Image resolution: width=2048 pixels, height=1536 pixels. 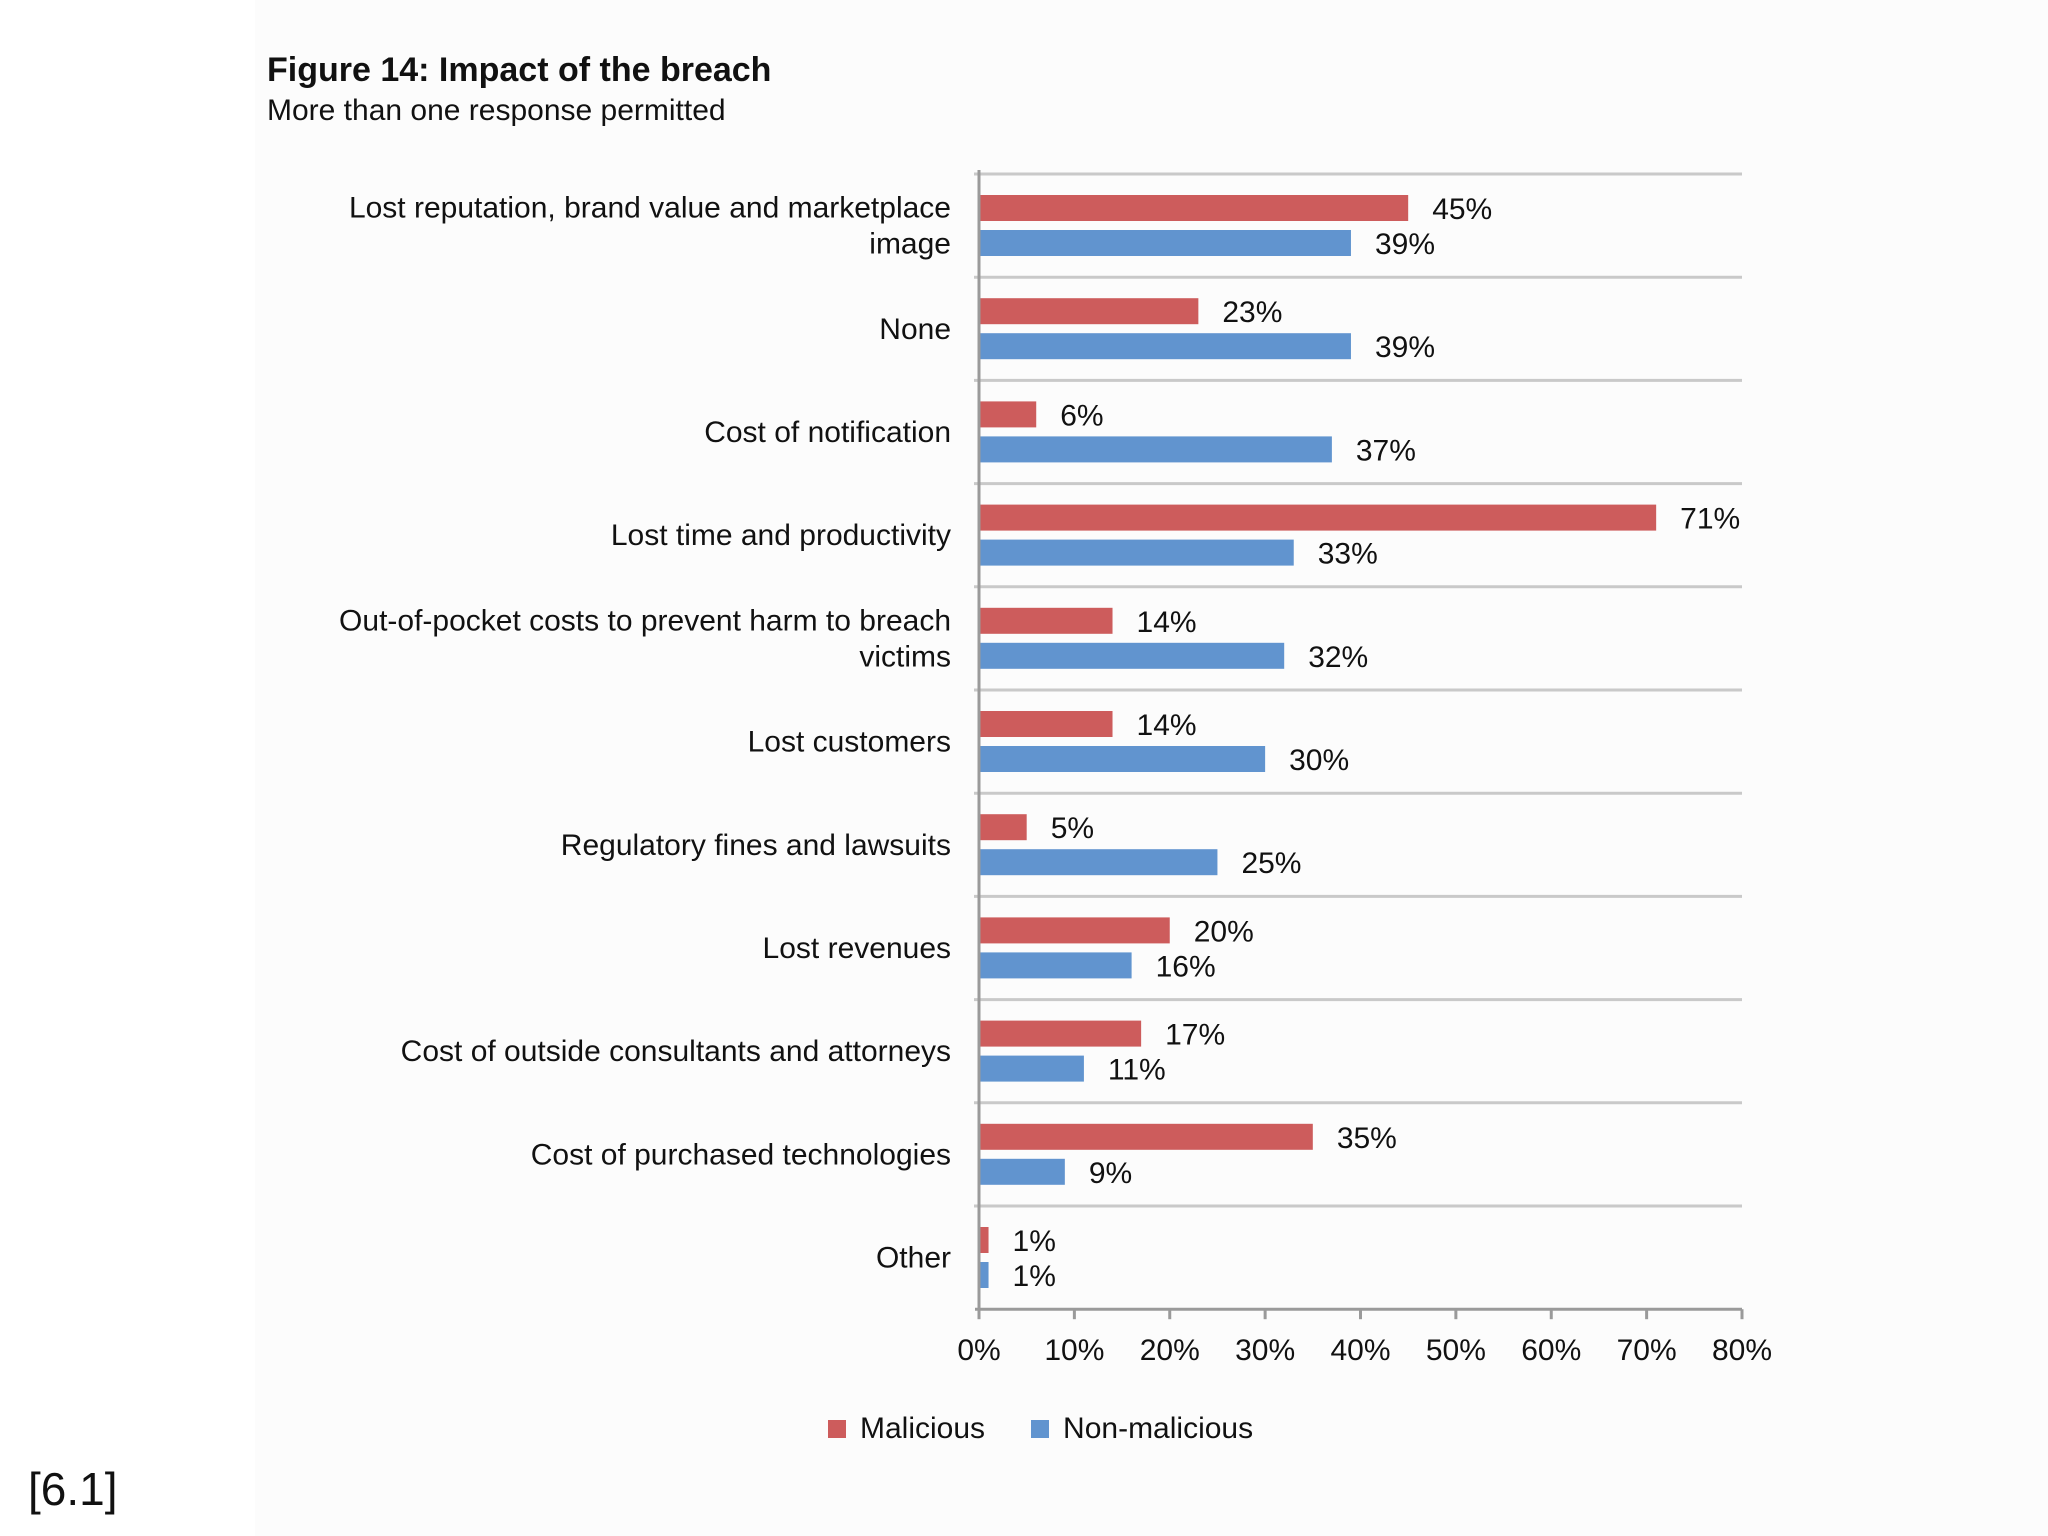 I want to click on data-label: 9%, so click(x=1110, y=1173).